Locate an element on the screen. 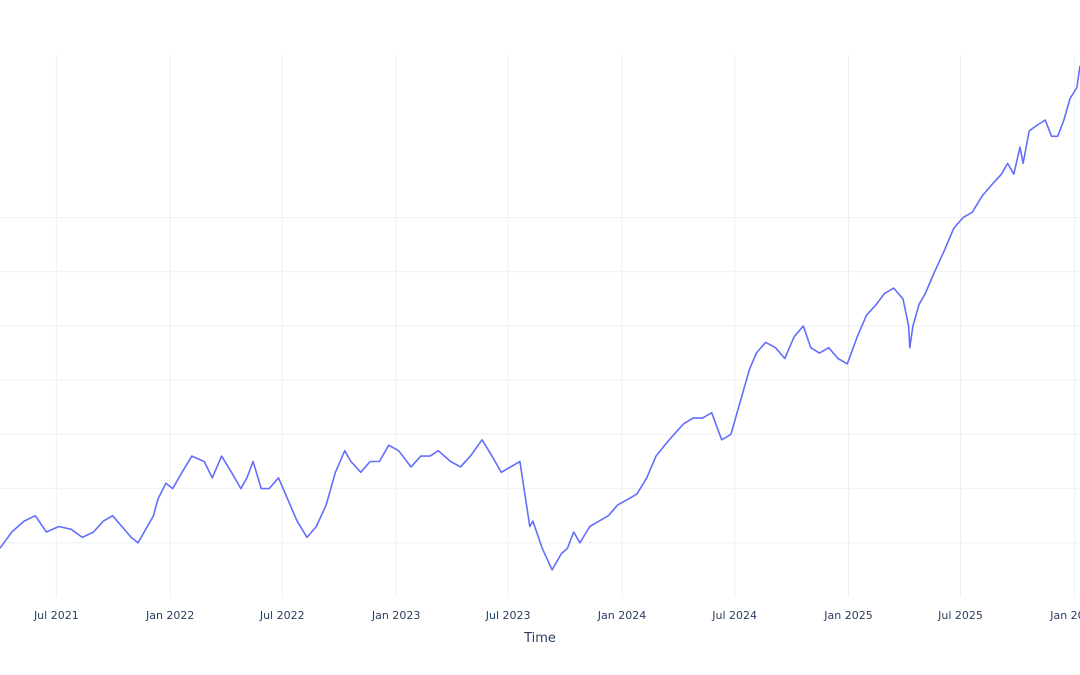 Image resolution: width=1080 pixels, height=675 pixels. x-tick-label-4: Jul 2023 is located at coordinates (508, 615).